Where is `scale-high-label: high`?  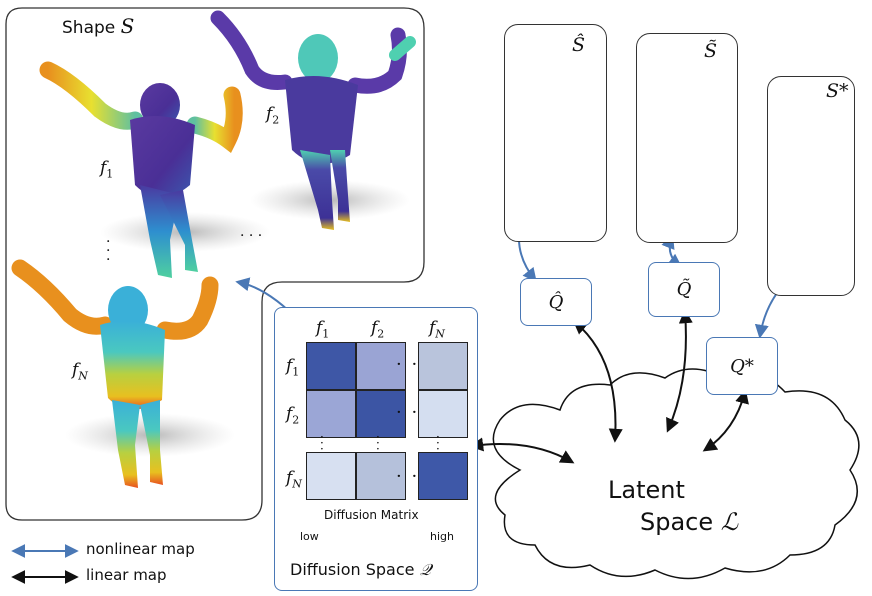
scale-high-label: high is located at coordinates (442, 536).